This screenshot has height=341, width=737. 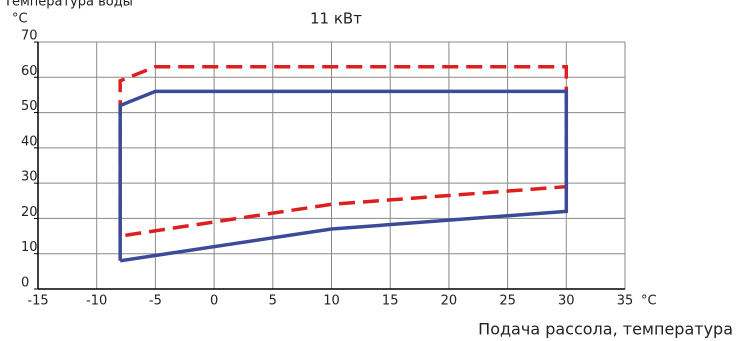 I want to click on y-tick-label: 40, so click(x=29, y=141).